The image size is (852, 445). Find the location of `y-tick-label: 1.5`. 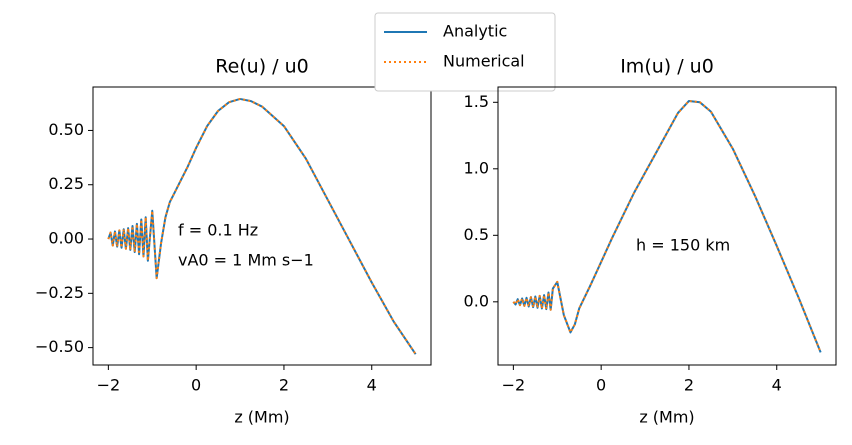

y-tick-label: 1.5 is located at coordinates (476, 101).